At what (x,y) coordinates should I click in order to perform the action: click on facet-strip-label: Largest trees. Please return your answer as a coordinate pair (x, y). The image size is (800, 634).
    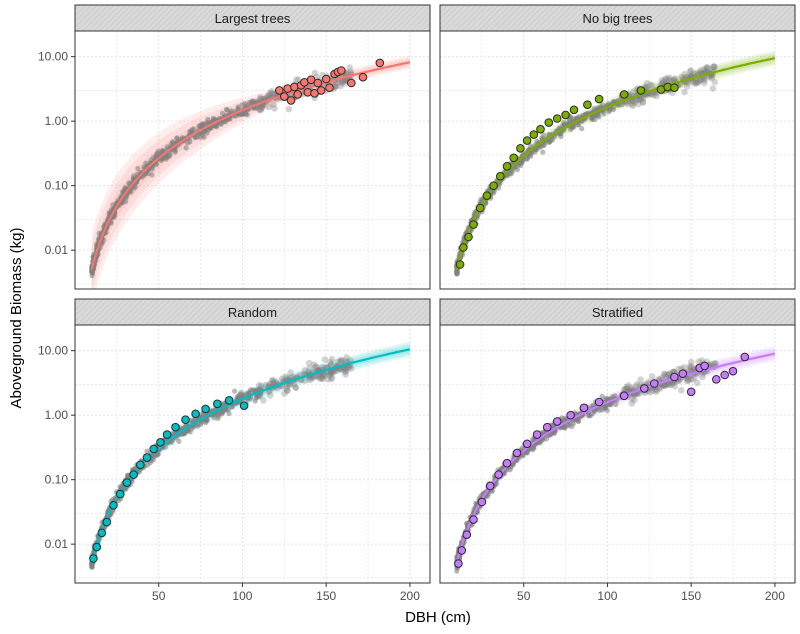
    Looking at the image, I should click on (253, 18).